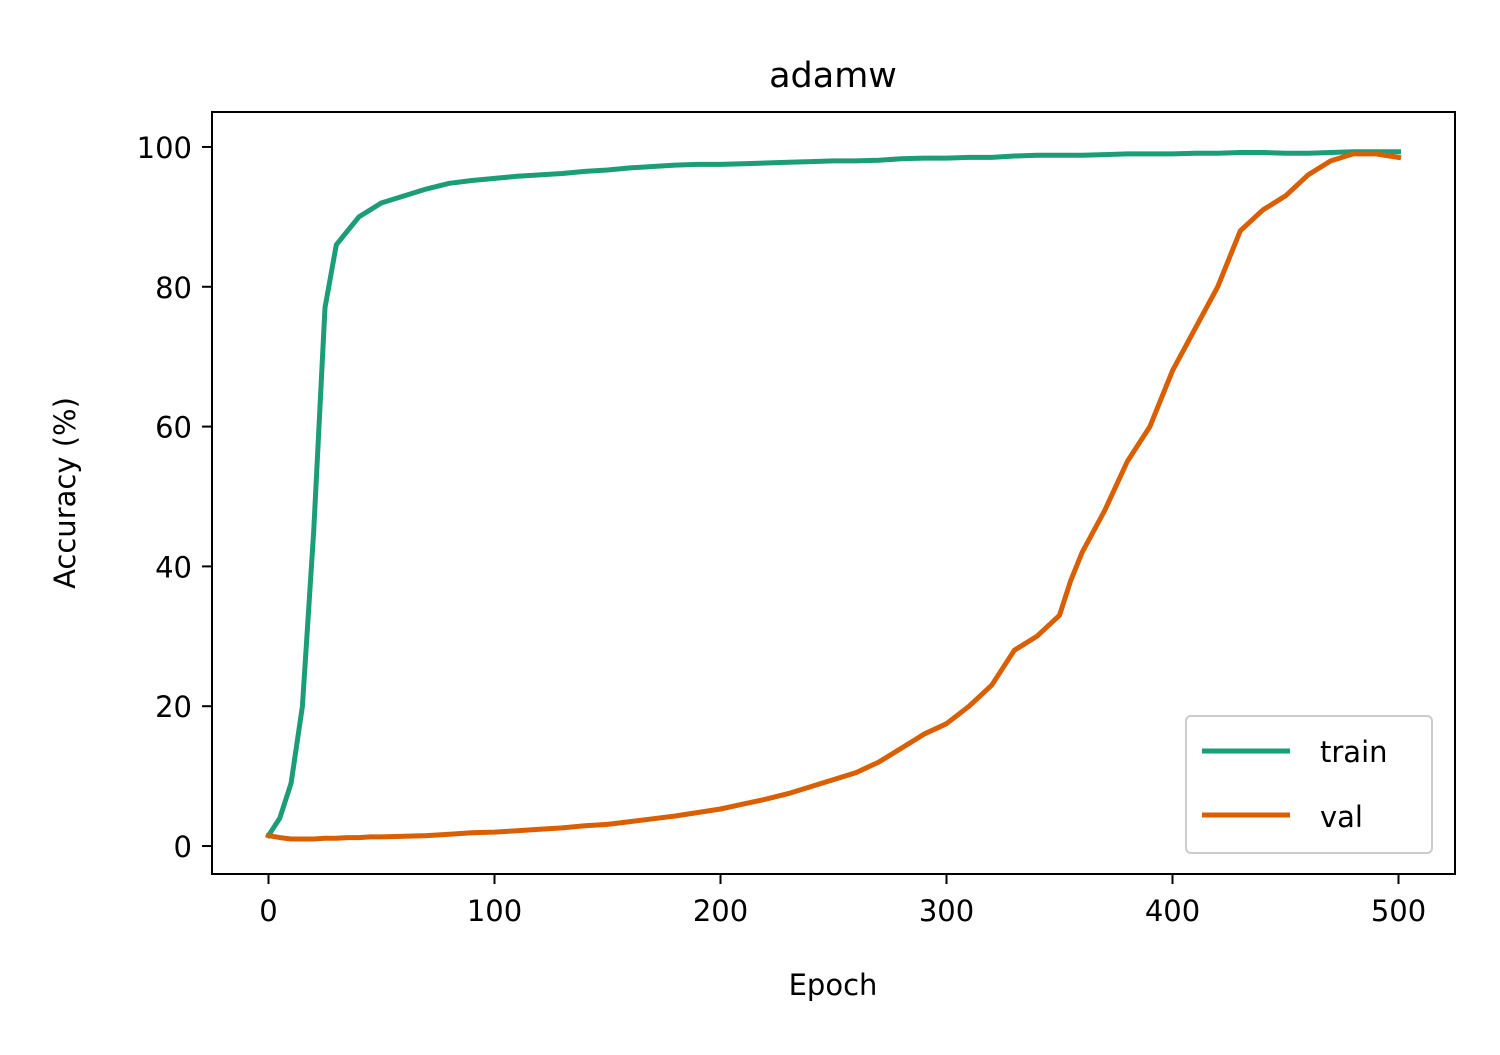 The image size is (1500, 1055). What do you see at coordinates (494, 911) in the screenshot?
I see `x-tick-label: 100` at bounding box center [494, 911].